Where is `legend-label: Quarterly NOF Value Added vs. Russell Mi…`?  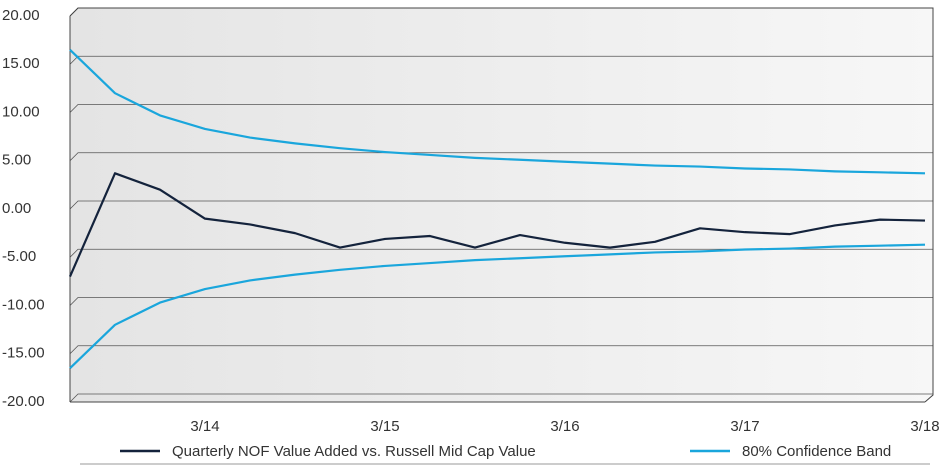 legend-label: Quarterly NOF Value Added vs. Russell Mi… is located at coordinates (354, 451).